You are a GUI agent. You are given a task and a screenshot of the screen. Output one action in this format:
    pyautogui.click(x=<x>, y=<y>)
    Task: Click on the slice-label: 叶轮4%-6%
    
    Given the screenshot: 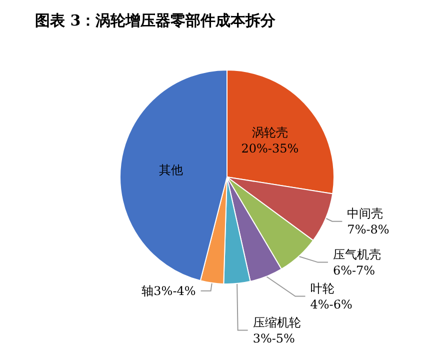 What is the action you would take?
    pyautogui.click(x=331, y=296)
    